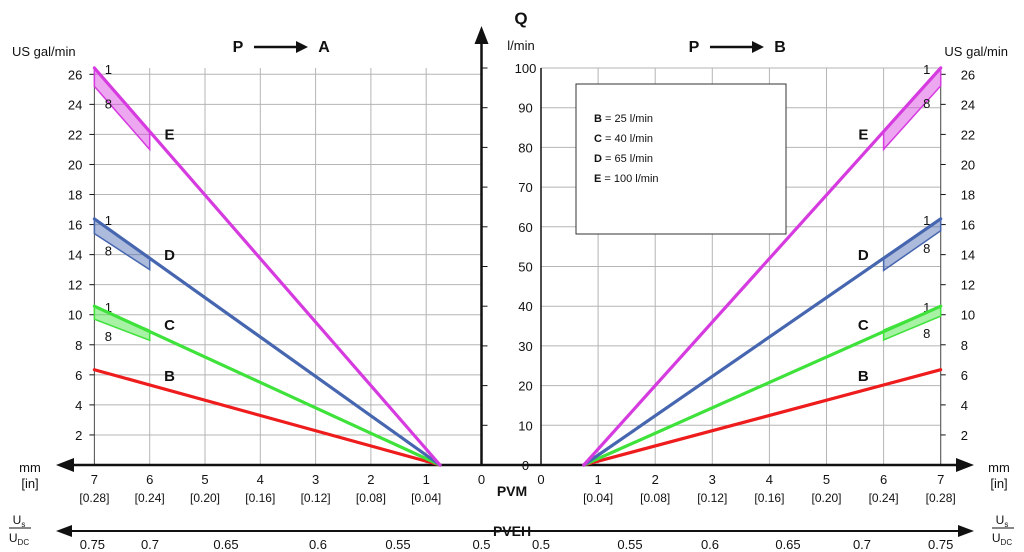  Describe the element at coordinates (999, 467) in the screenshot. I see `right-mm-label: mm` at that location.